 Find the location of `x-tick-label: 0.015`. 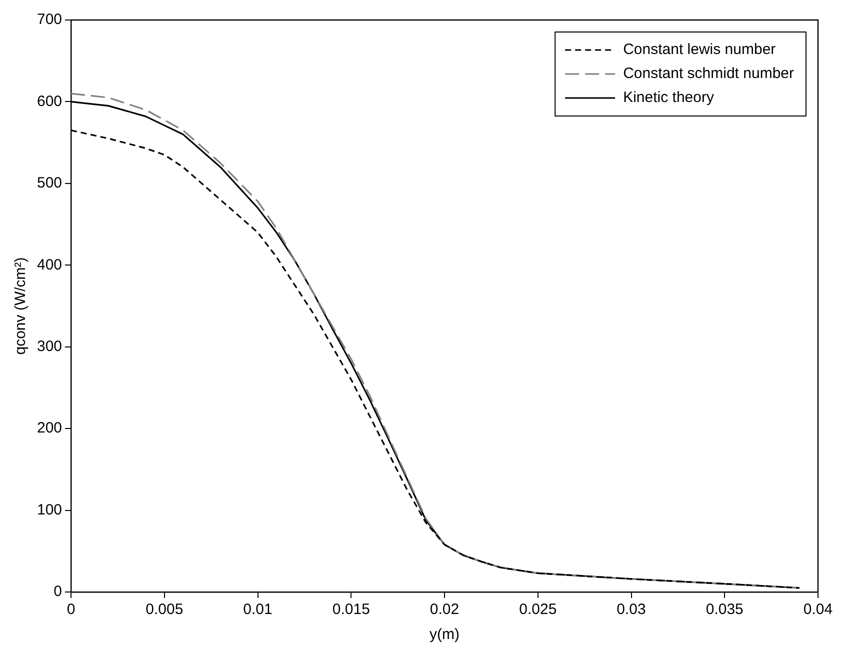

x-tick-label: 0.015 is located at coordinates (351, 609).